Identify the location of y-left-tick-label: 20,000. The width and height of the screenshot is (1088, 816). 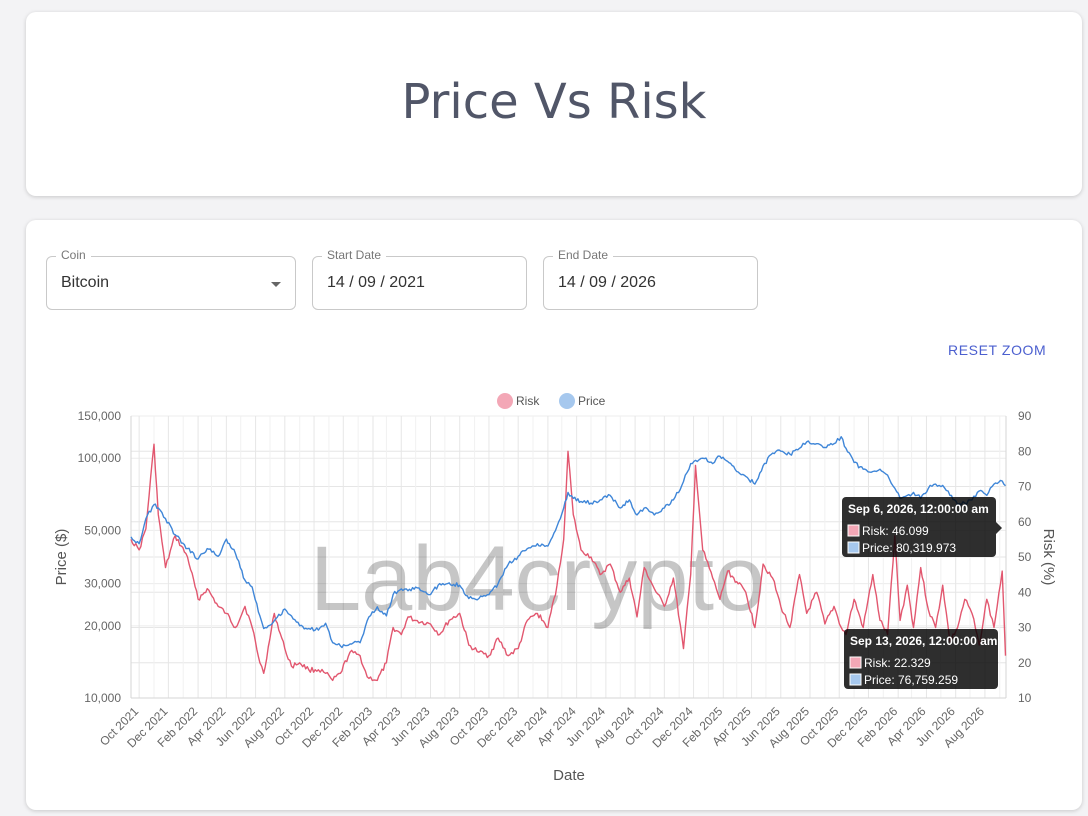
(102, 626).